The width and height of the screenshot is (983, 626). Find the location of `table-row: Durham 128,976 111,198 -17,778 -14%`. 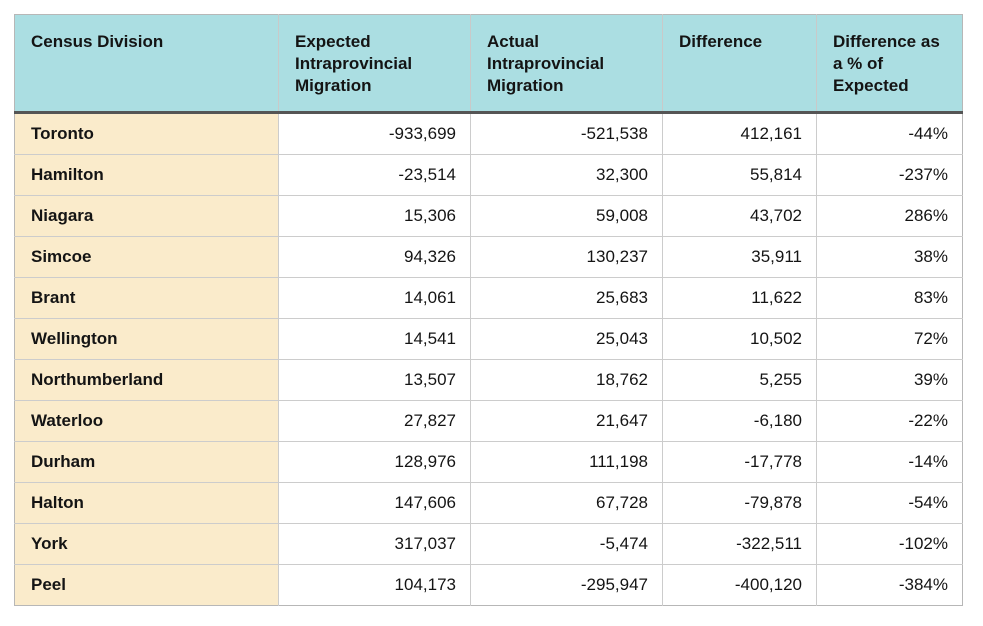

table-row: Durham 128,976 111,198 -17,778 -14% is located at coordinates (488, 462).